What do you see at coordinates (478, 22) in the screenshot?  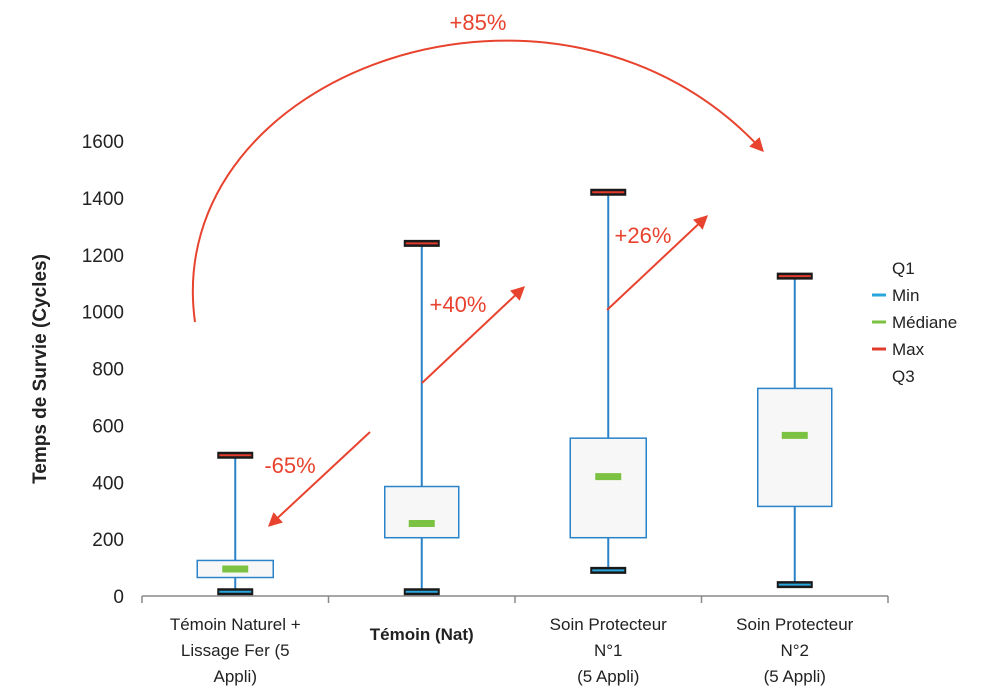 I see `annotation-label-1: +85%` at bounding box center [478, 22].